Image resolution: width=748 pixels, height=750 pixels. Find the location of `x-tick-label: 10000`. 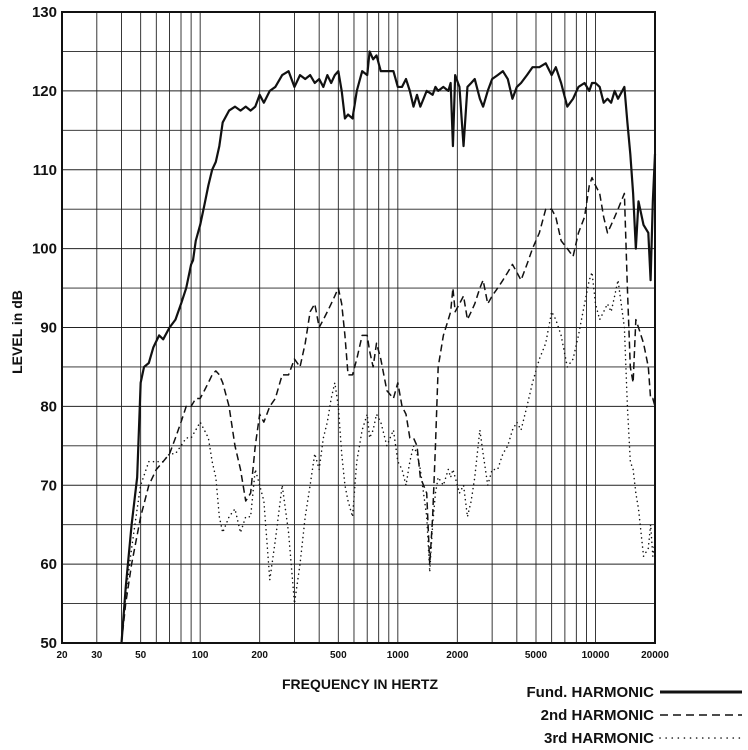

x-tick-label: 10000 is located at coordinates (596, 655).